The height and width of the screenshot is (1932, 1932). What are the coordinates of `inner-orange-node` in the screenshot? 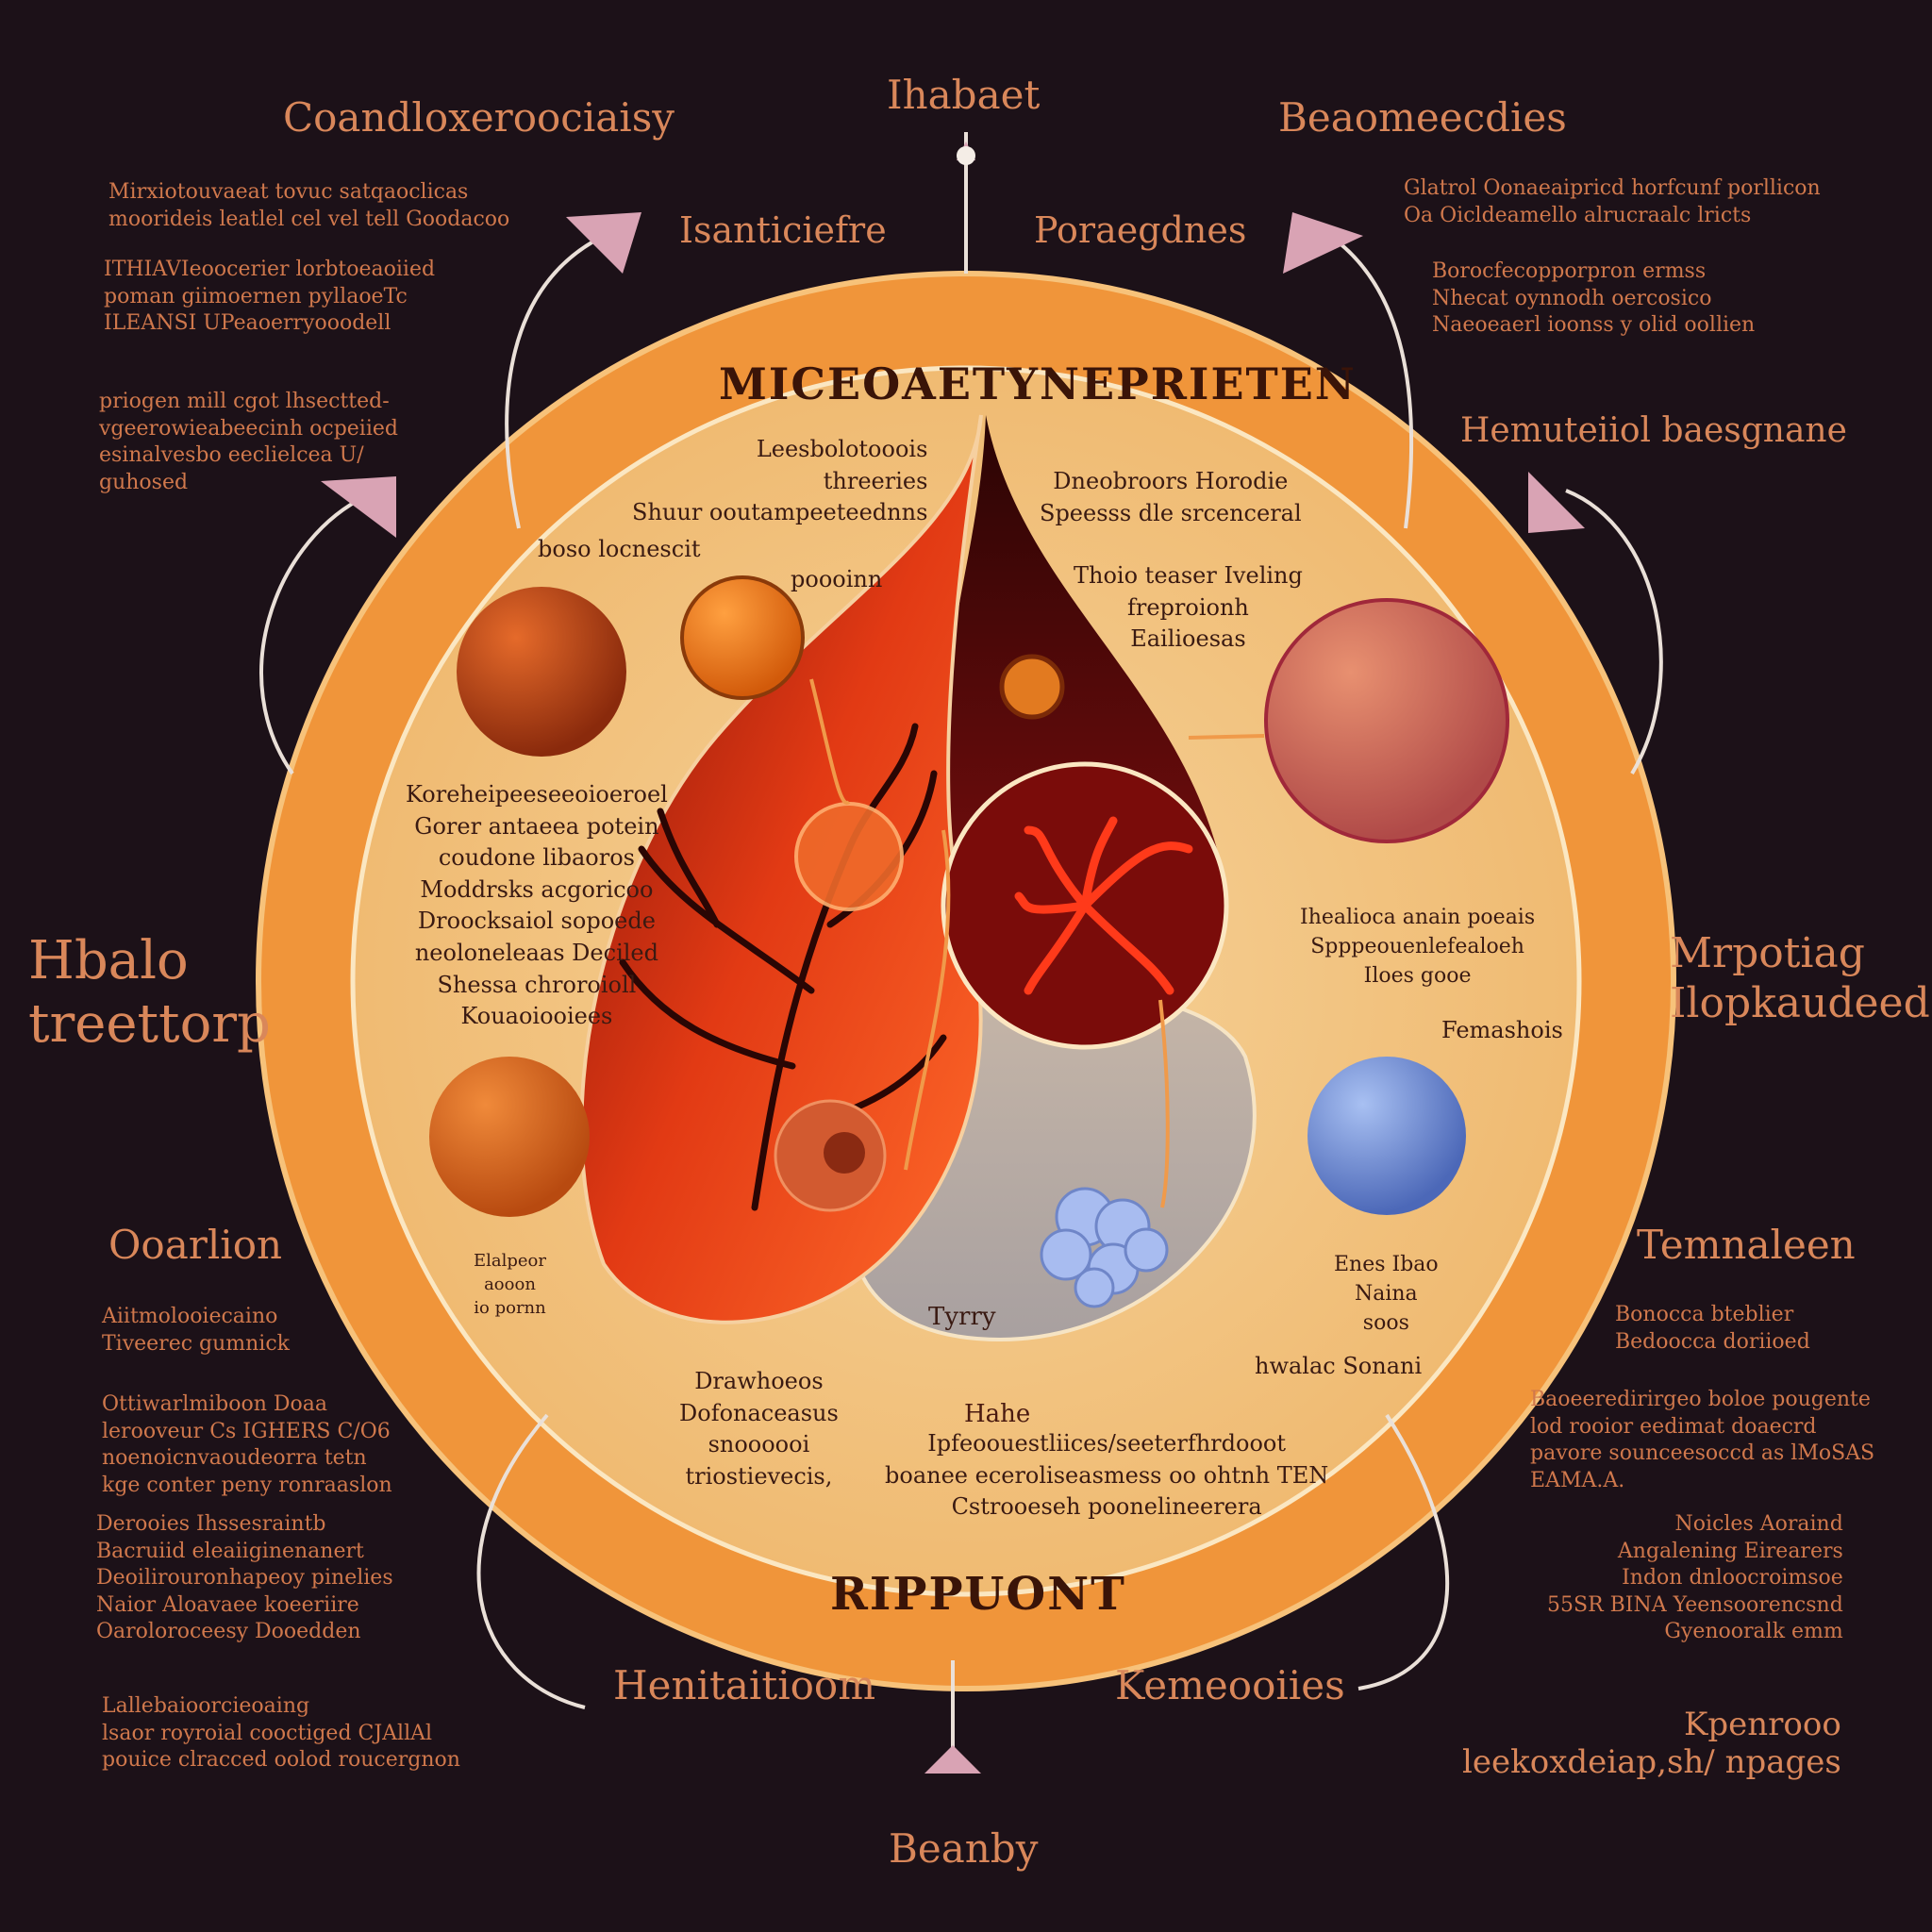 It's located at (1032, 687).